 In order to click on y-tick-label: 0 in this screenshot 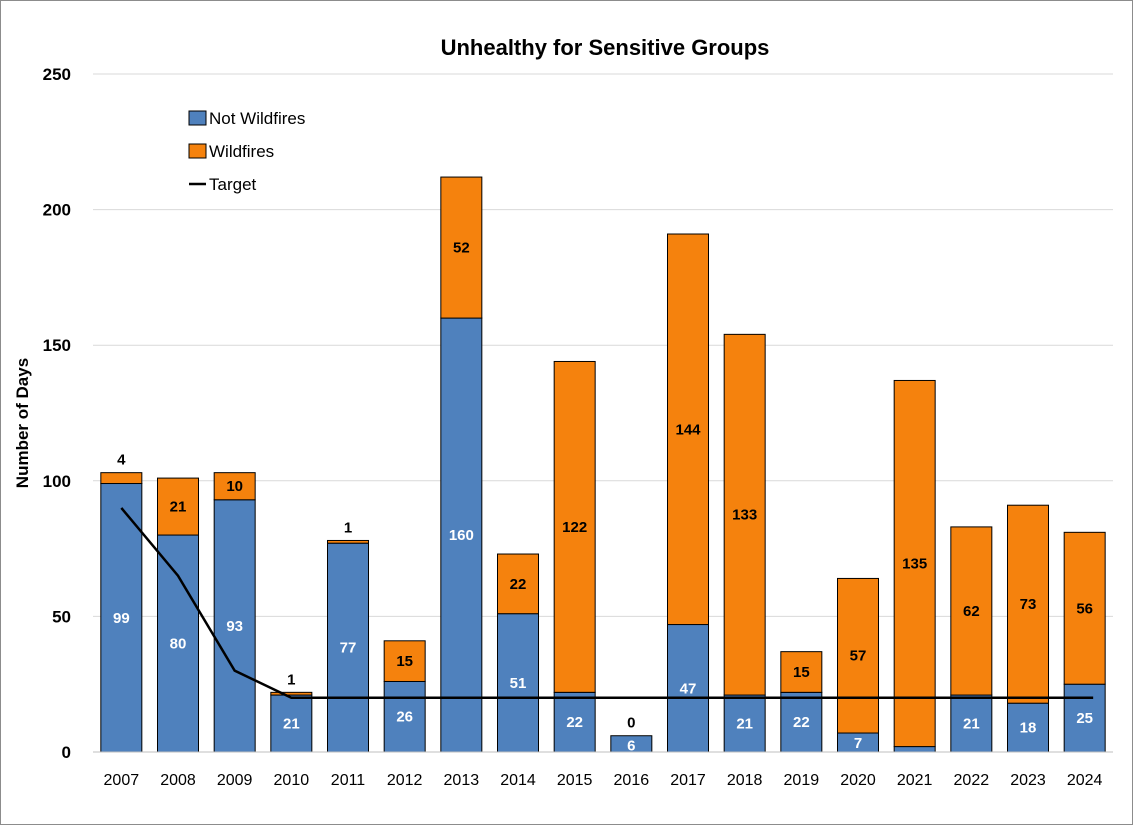, I will do `click(66, 752)`.